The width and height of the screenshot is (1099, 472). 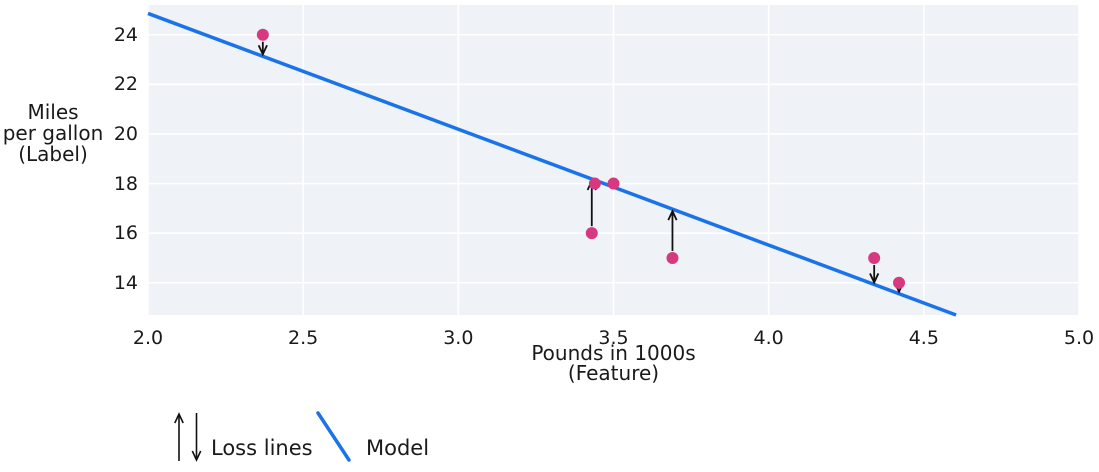 What do you see at coordinates (53, 133) in the screenshot?
I see `y-axis-label: Miles per gallon (Label)` at bounding box center [53, 133].